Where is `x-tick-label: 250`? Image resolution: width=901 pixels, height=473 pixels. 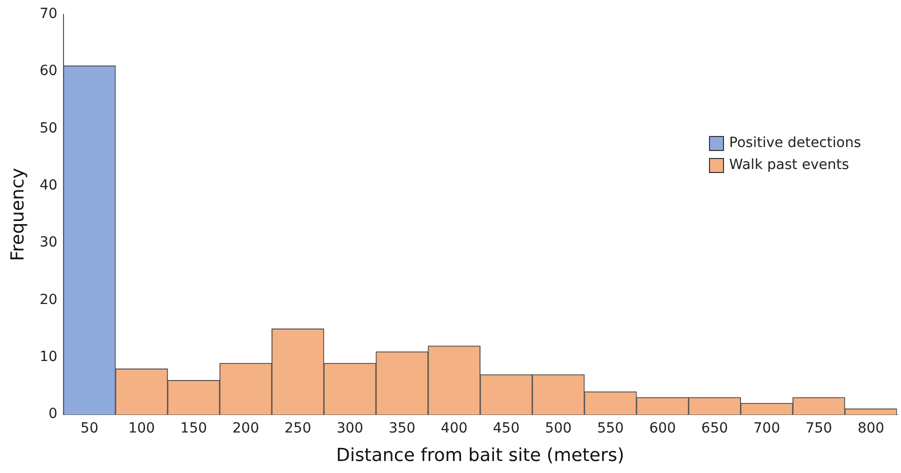
x-tick-label: 250 is located at coordinates (298, 428).